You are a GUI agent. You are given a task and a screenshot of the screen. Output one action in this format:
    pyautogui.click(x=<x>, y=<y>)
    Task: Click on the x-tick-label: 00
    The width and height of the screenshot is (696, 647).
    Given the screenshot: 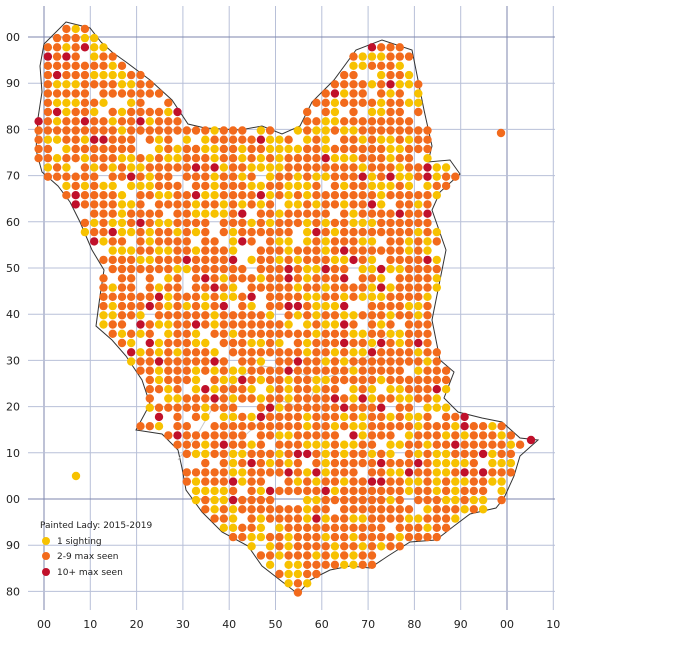 What is the action you would take?
    pyautogui.click(x=44, y=624)
    